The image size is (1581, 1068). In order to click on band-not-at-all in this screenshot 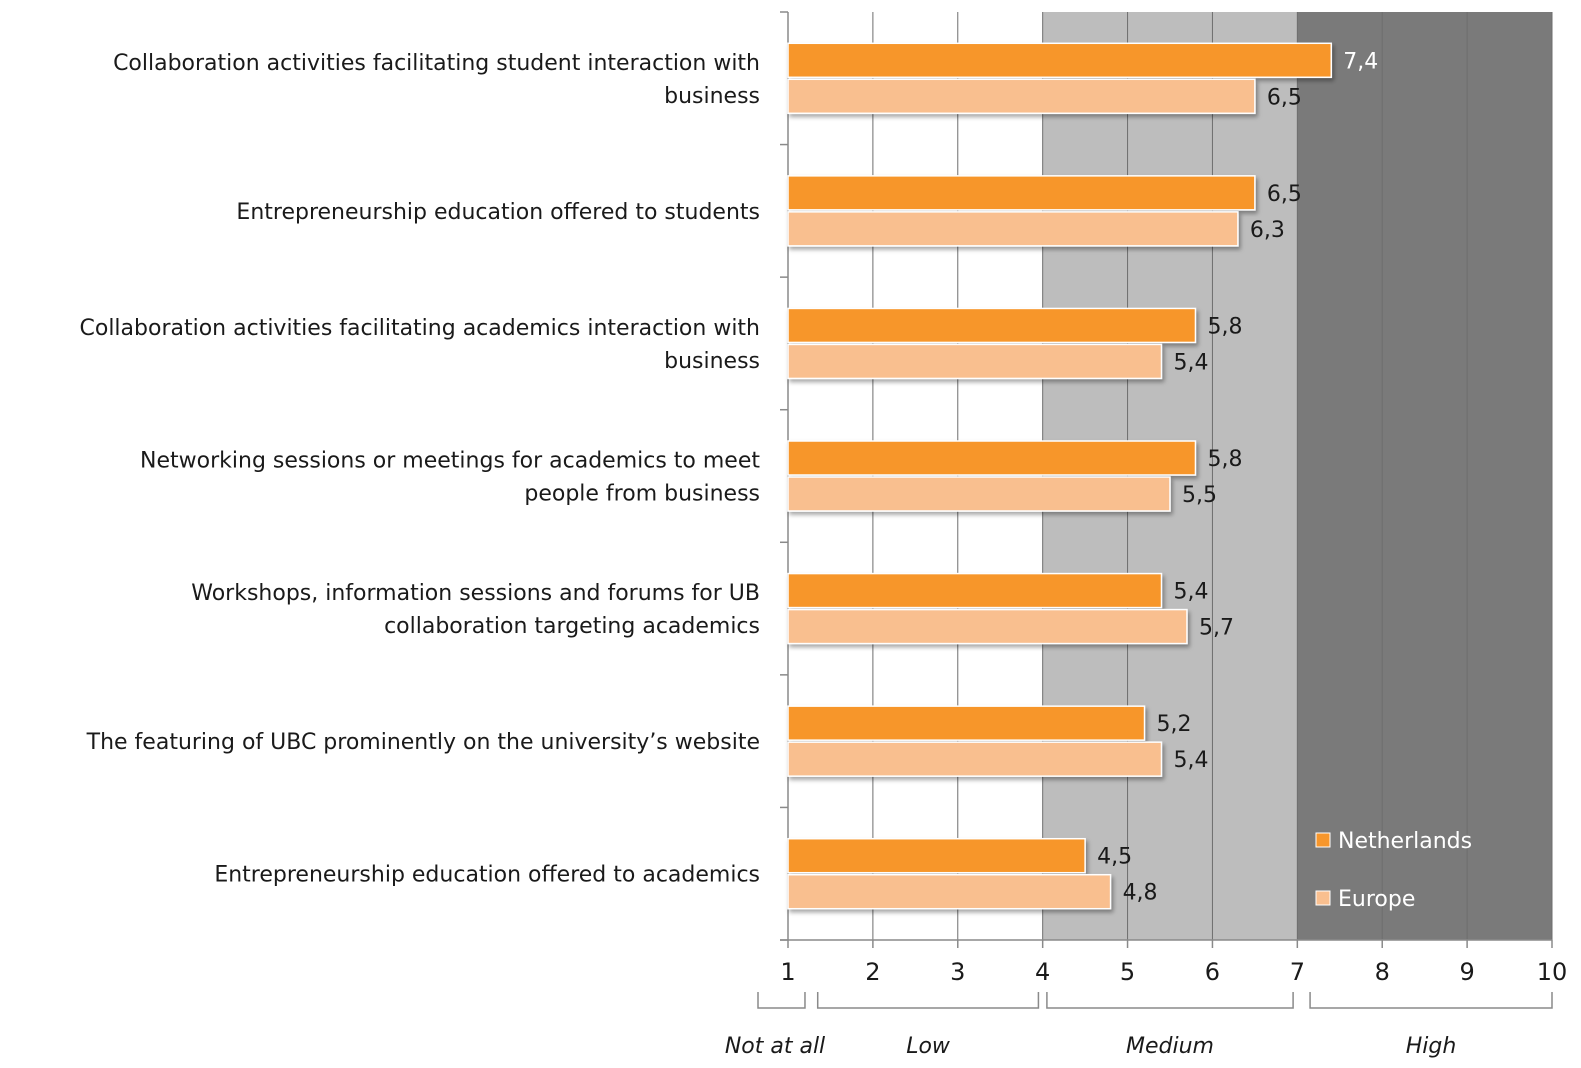, I will do `click(796, 476)`.